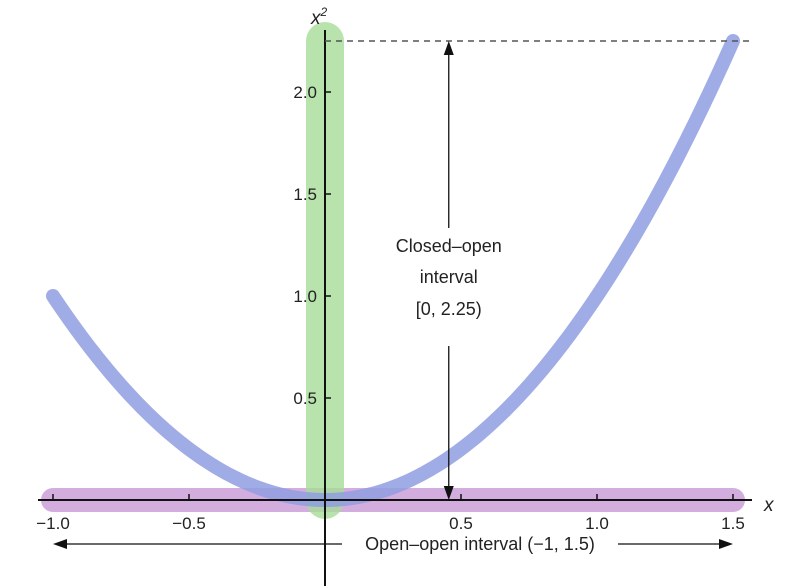 The width and height of the screenshot is (811, 586). What do you see at coordinates (461, 523) in the screenshot?
I see `x-tick-label: 0.5` at bounding box center [461, 523].